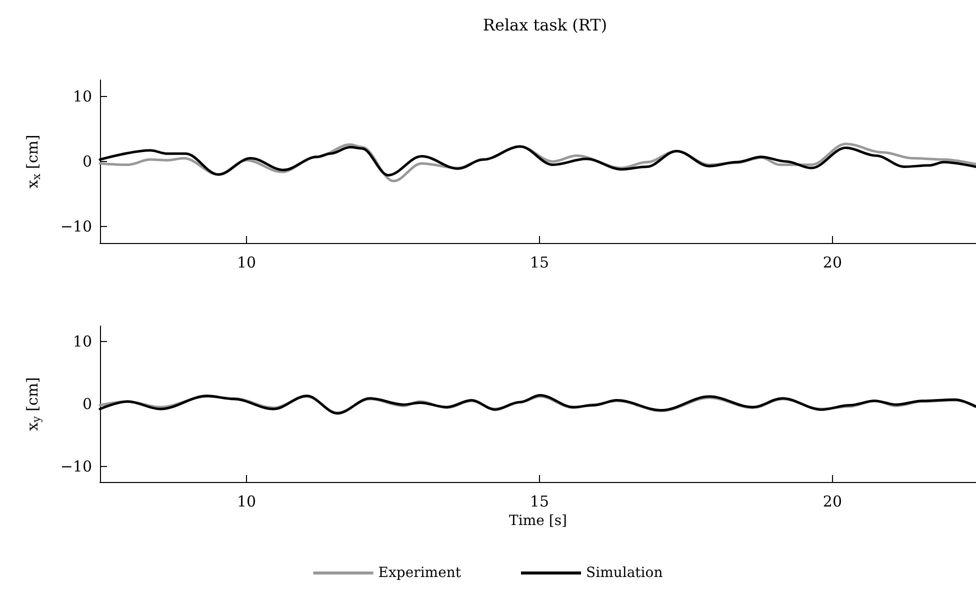  What do you see at coordinates (538, 521) in the screenshot?
I see `x-axis-title: Time [s]` at bounding box center [538, 521].